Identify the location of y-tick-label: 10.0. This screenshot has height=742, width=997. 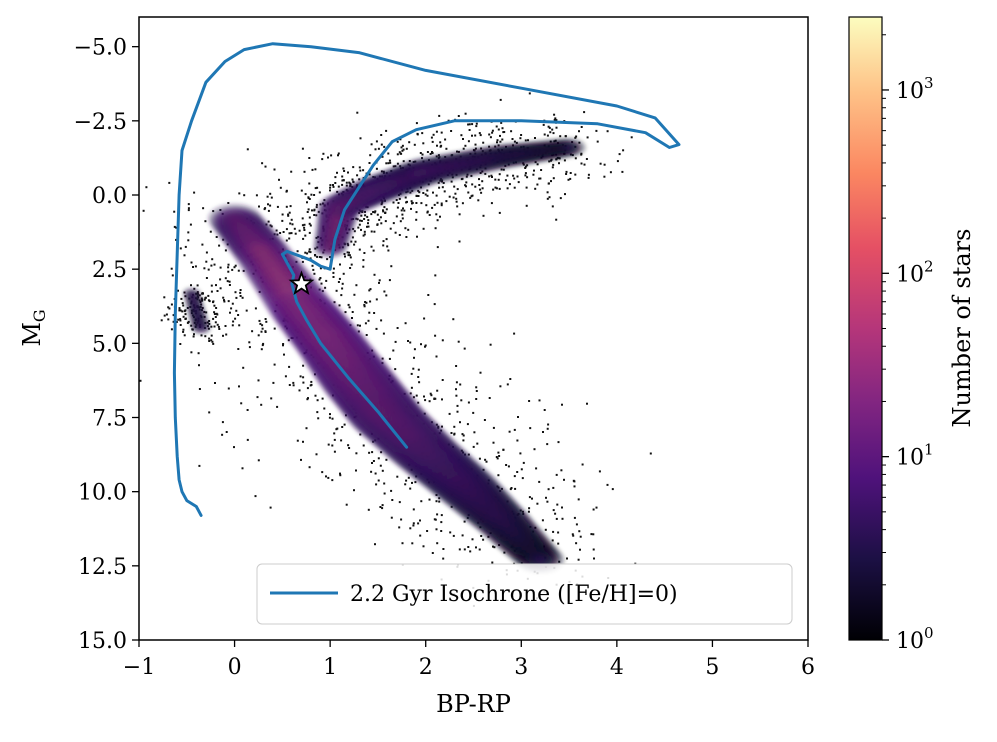
(102, 493).